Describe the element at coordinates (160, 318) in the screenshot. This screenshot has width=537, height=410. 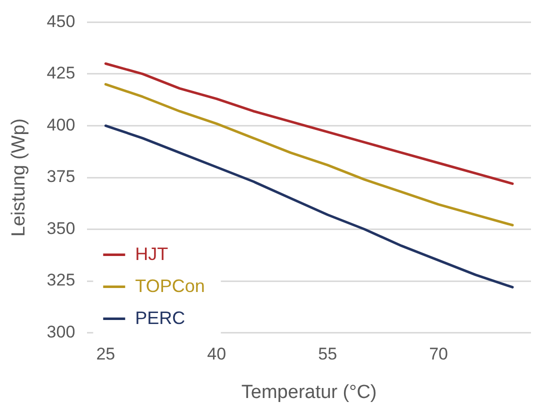
I see `legend-label: PERC` at that location.